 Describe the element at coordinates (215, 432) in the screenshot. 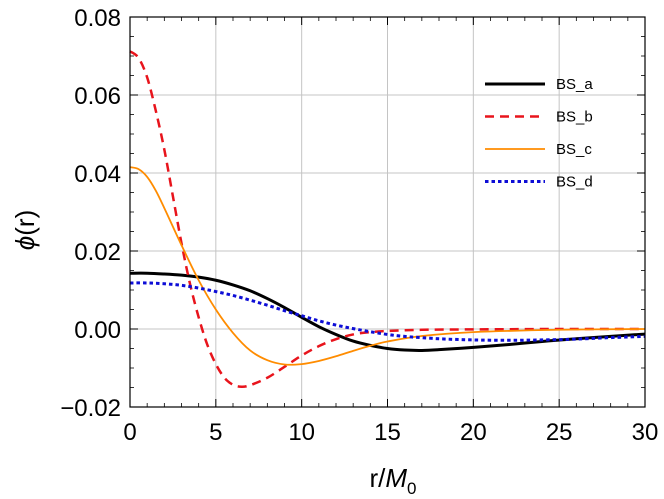

I see `x-tick-label: 5` at that location.